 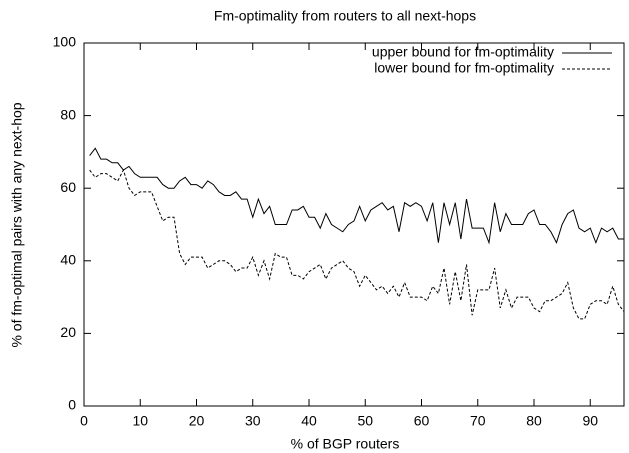 What do you see at coordinates (309, 421) in the screenshot?
I see `x-tick-label: 40` at bounding box center [309, 421].